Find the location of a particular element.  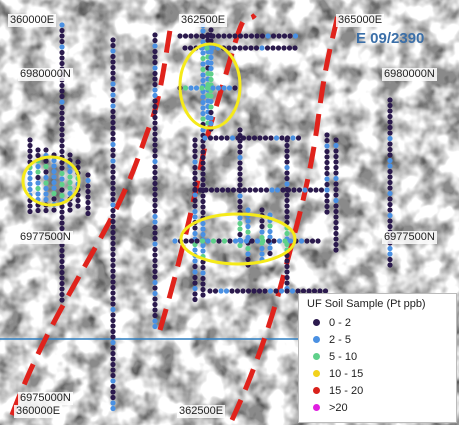

tenement-label: E 09/2390 is located at coordinates (390, 38).